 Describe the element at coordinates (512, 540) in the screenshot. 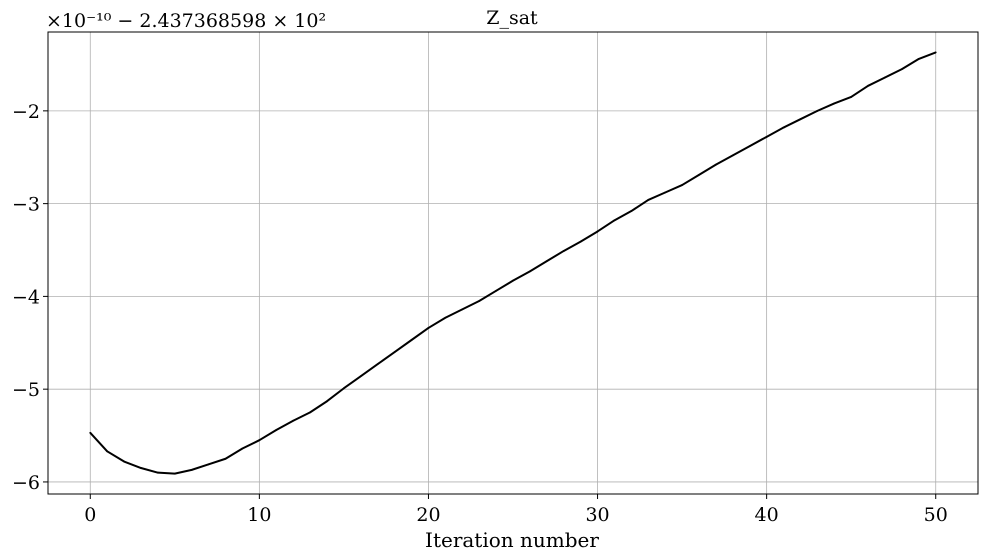

I see `x-axis-label: Iteration number` at that location.